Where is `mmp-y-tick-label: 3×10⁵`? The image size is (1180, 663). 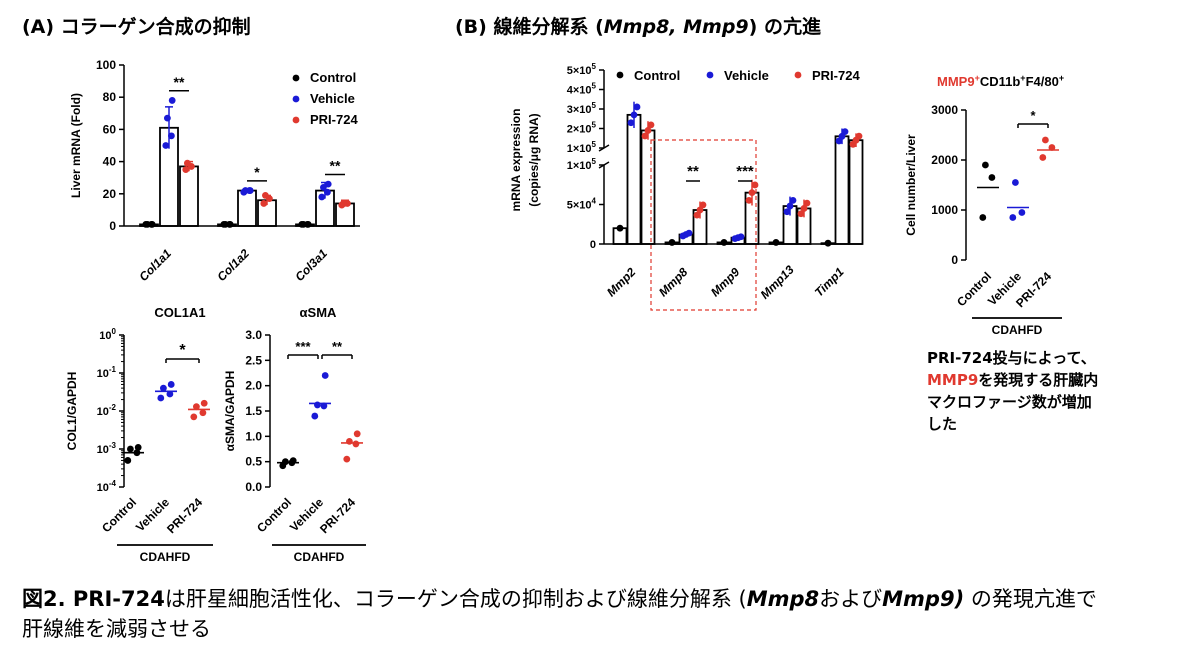
mmp-y-tick-label: 3×10⁵ is located at coordinates (582, 108).